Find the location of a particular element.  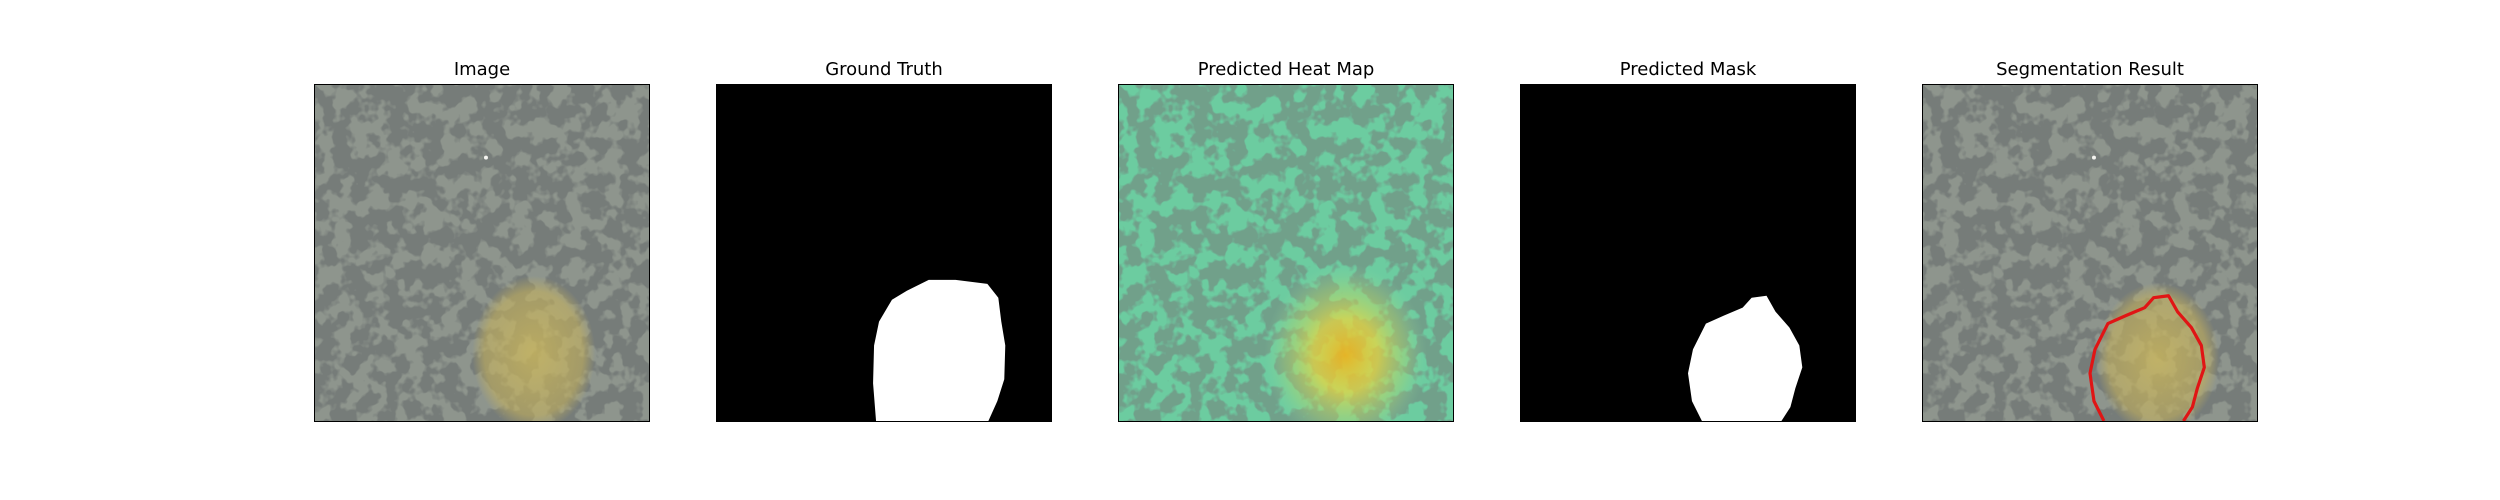

panel-title-seg-result: Segmentation Result is located at coordinates (2090, 69).